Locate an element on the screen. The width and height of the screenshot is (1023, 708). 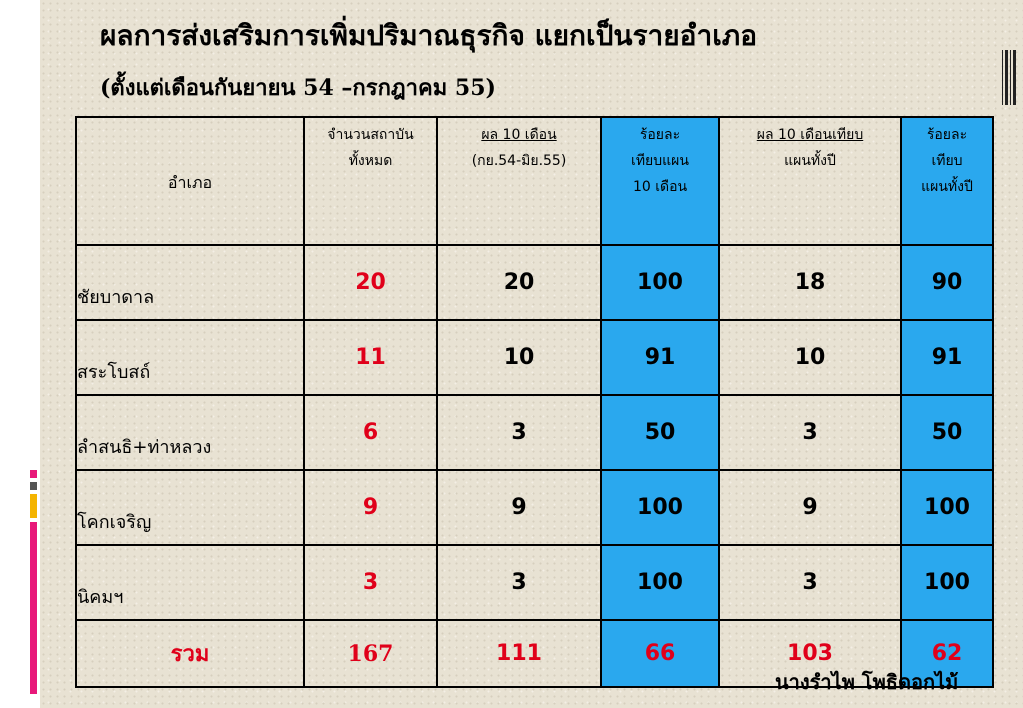
result-10-months-value: 20 is located at coordinates (519, 282).